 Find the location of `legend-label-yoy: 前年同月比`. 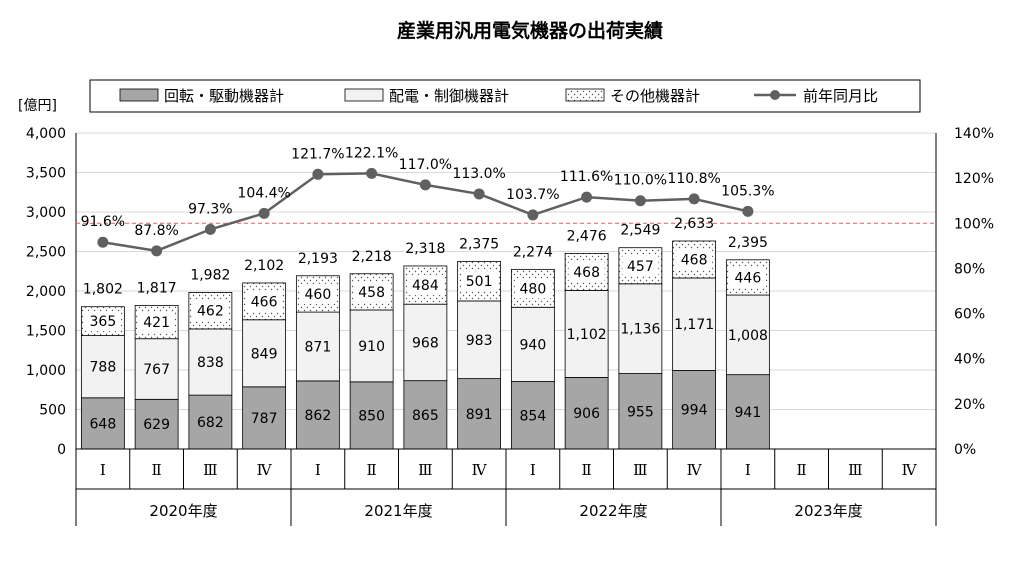

legend-label-yoy: 前年同月比 is located at coordinates (840, 96).